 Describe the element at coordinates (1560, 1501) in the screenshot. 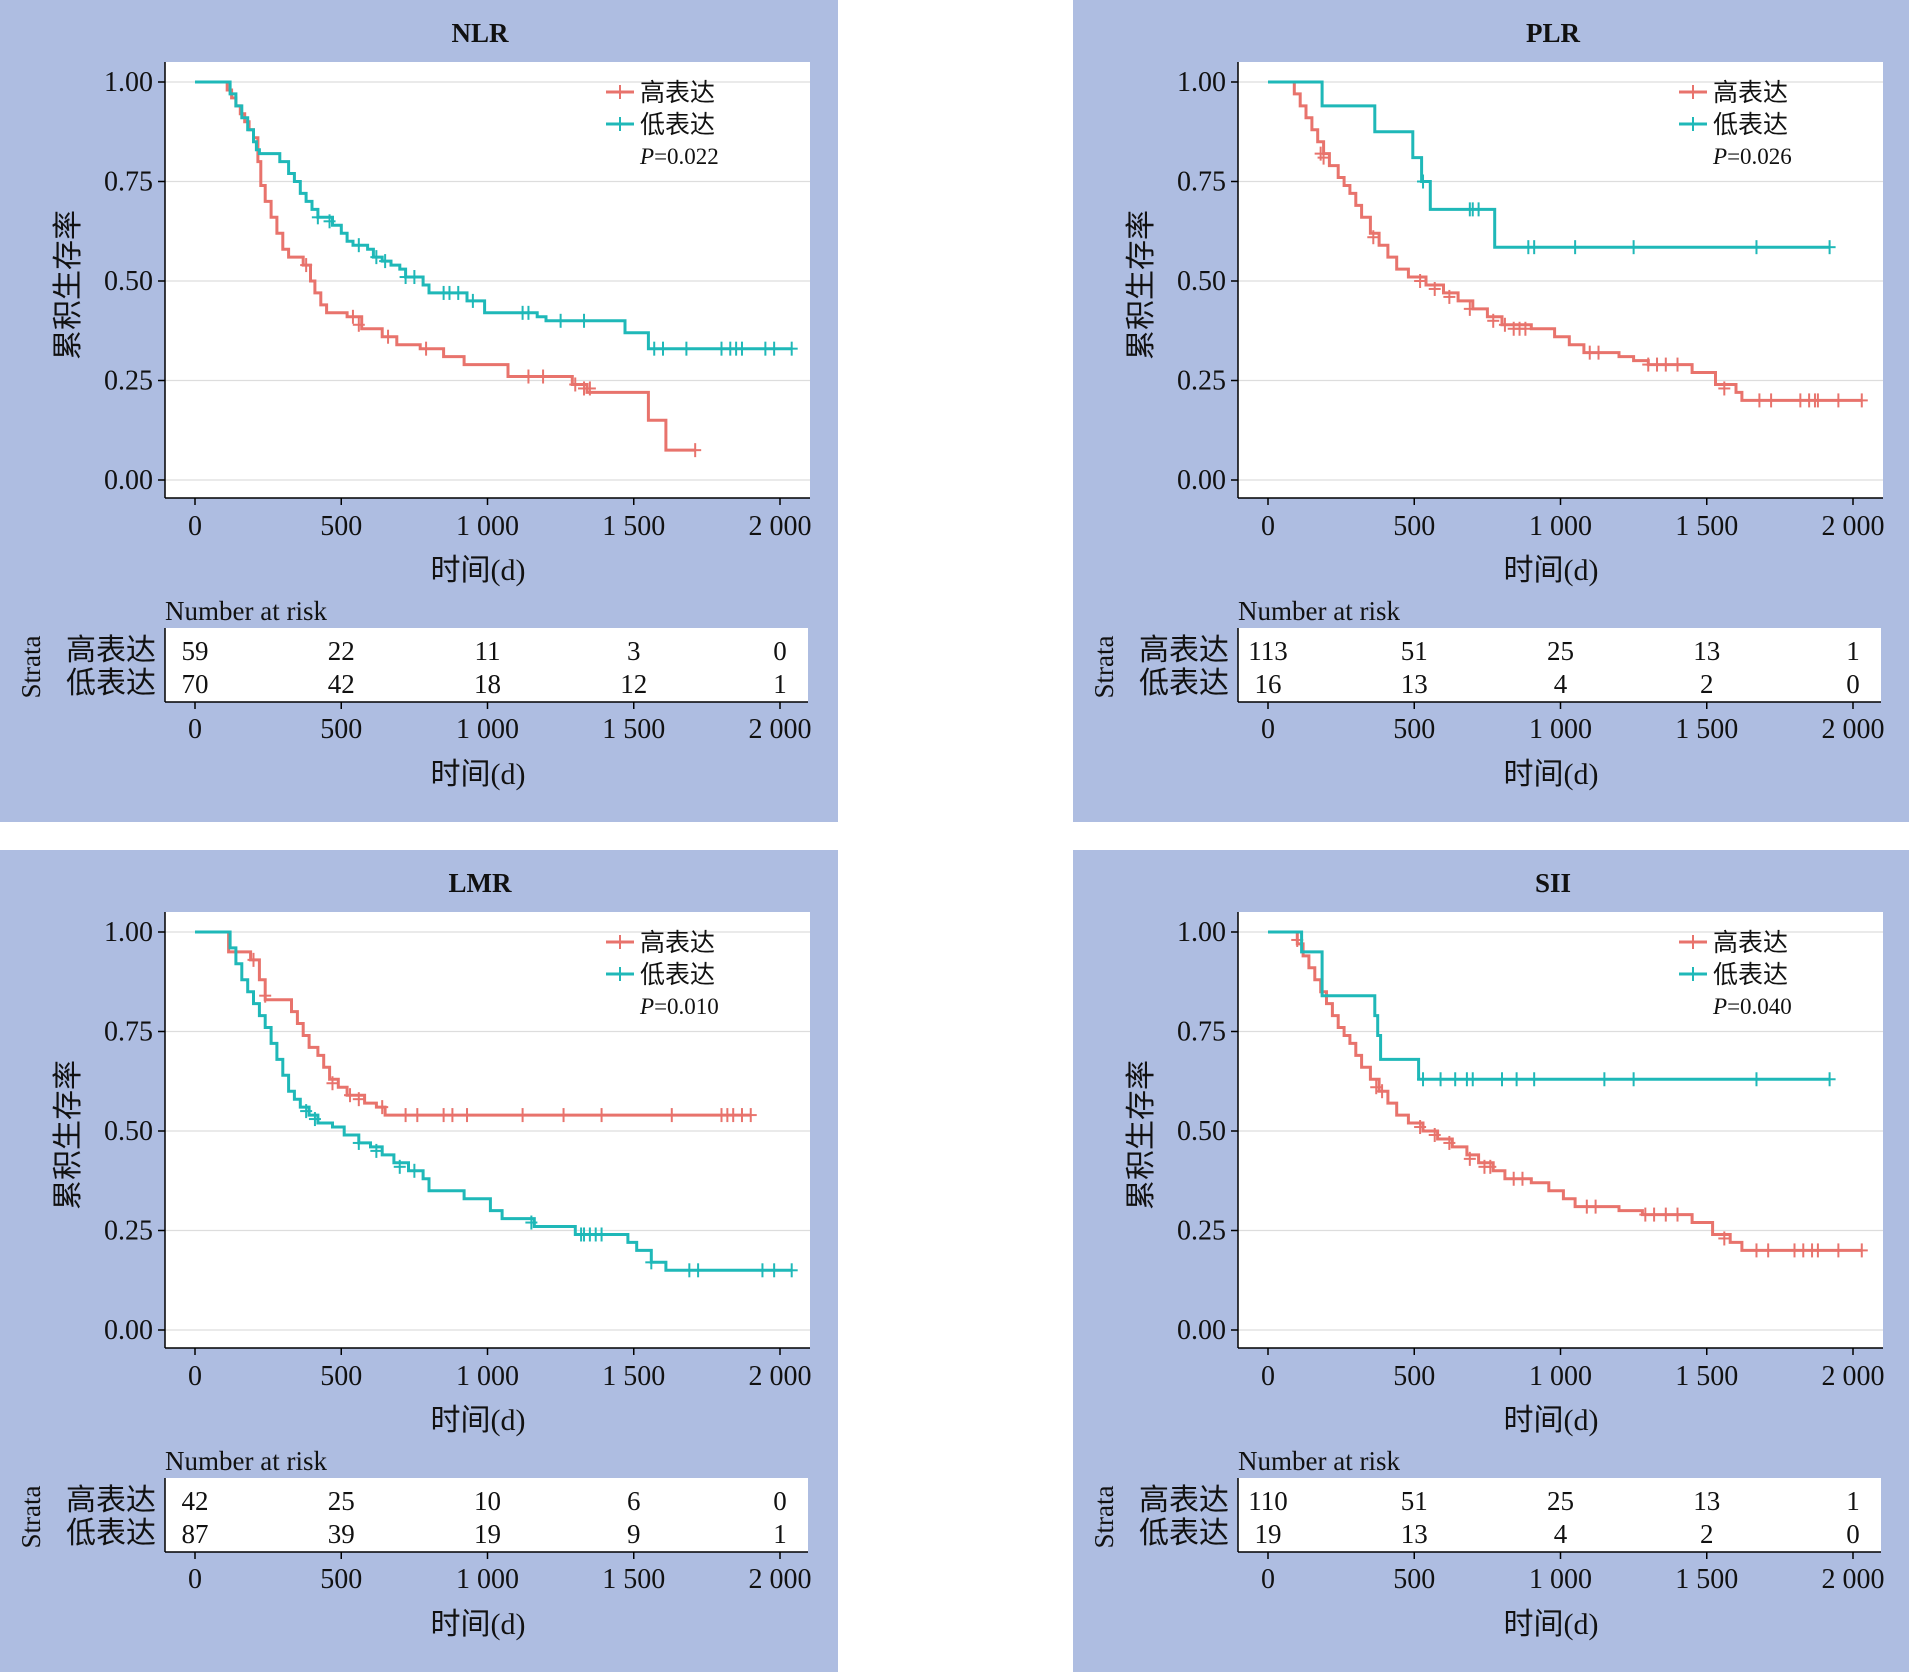

I see `risk-count: 25` at that location.